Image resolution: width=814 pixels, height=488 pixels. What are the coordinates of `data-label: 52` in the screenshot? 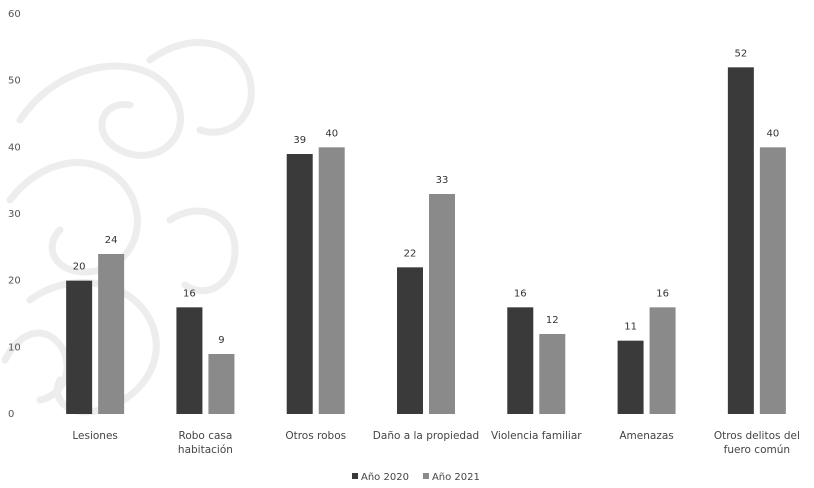 It's located at (740, 53).